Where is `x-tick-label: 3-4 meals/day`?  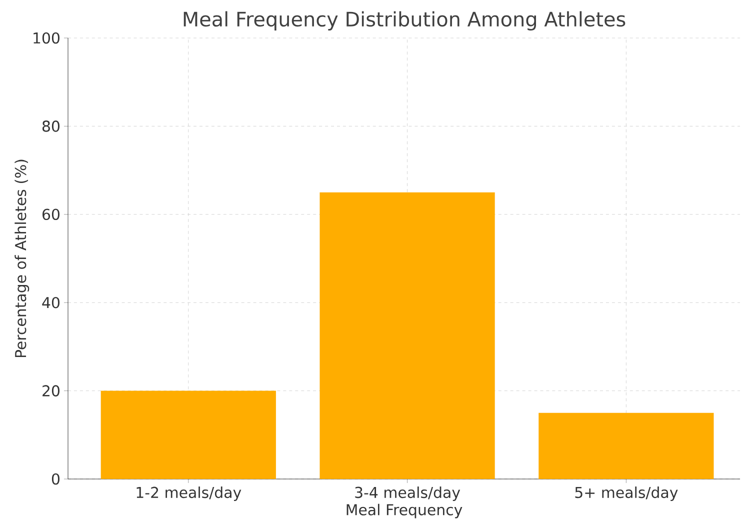 x-tick-label: 3-4 meals/day is located at coordinates (407, 493).